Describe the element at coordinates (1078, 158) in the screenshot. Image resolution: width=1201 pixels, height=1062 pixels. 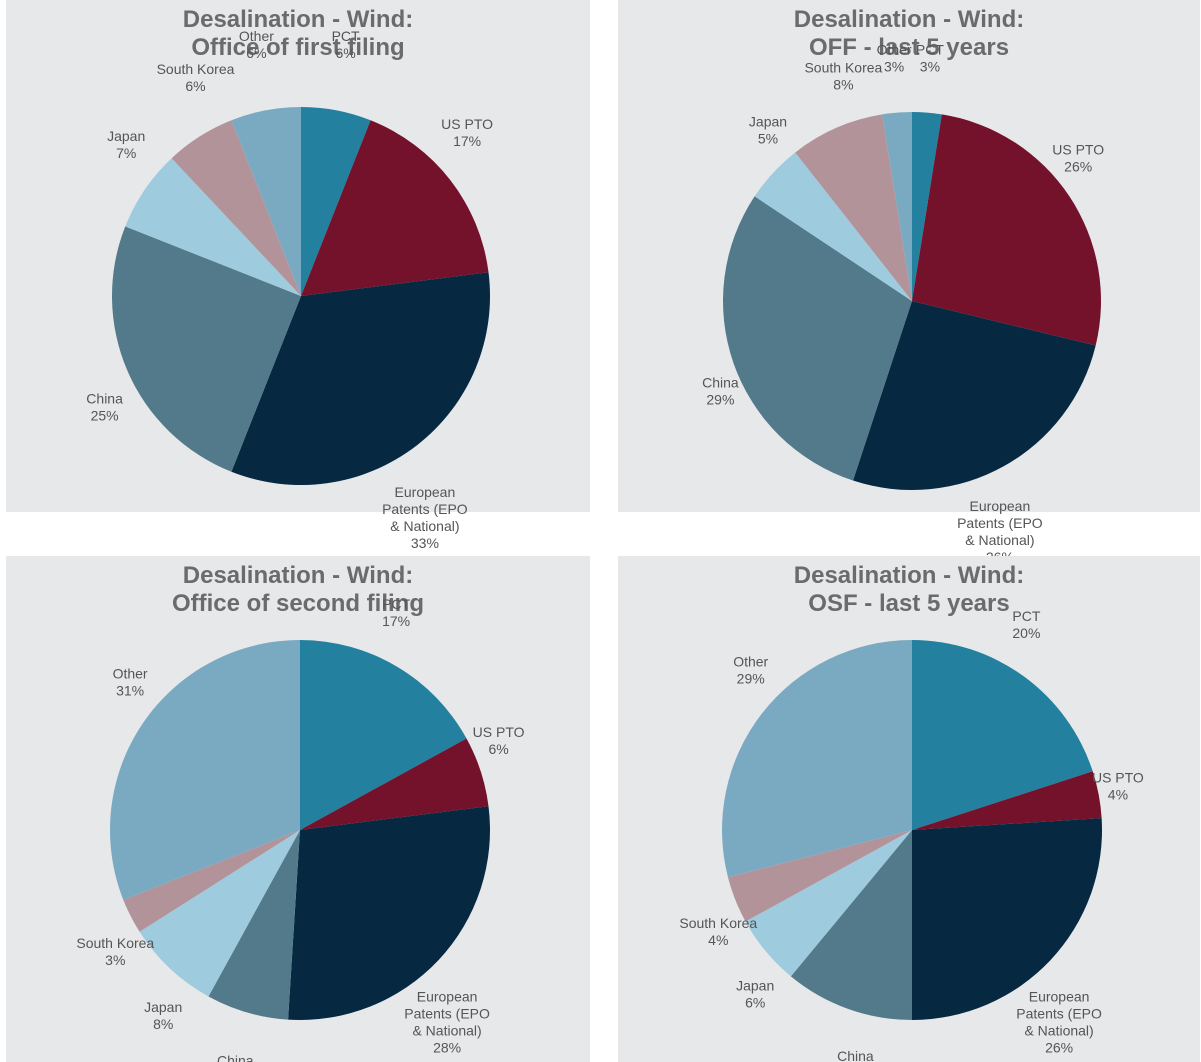
I see `slice-label-us-pto: US PTO 26%` at that location.